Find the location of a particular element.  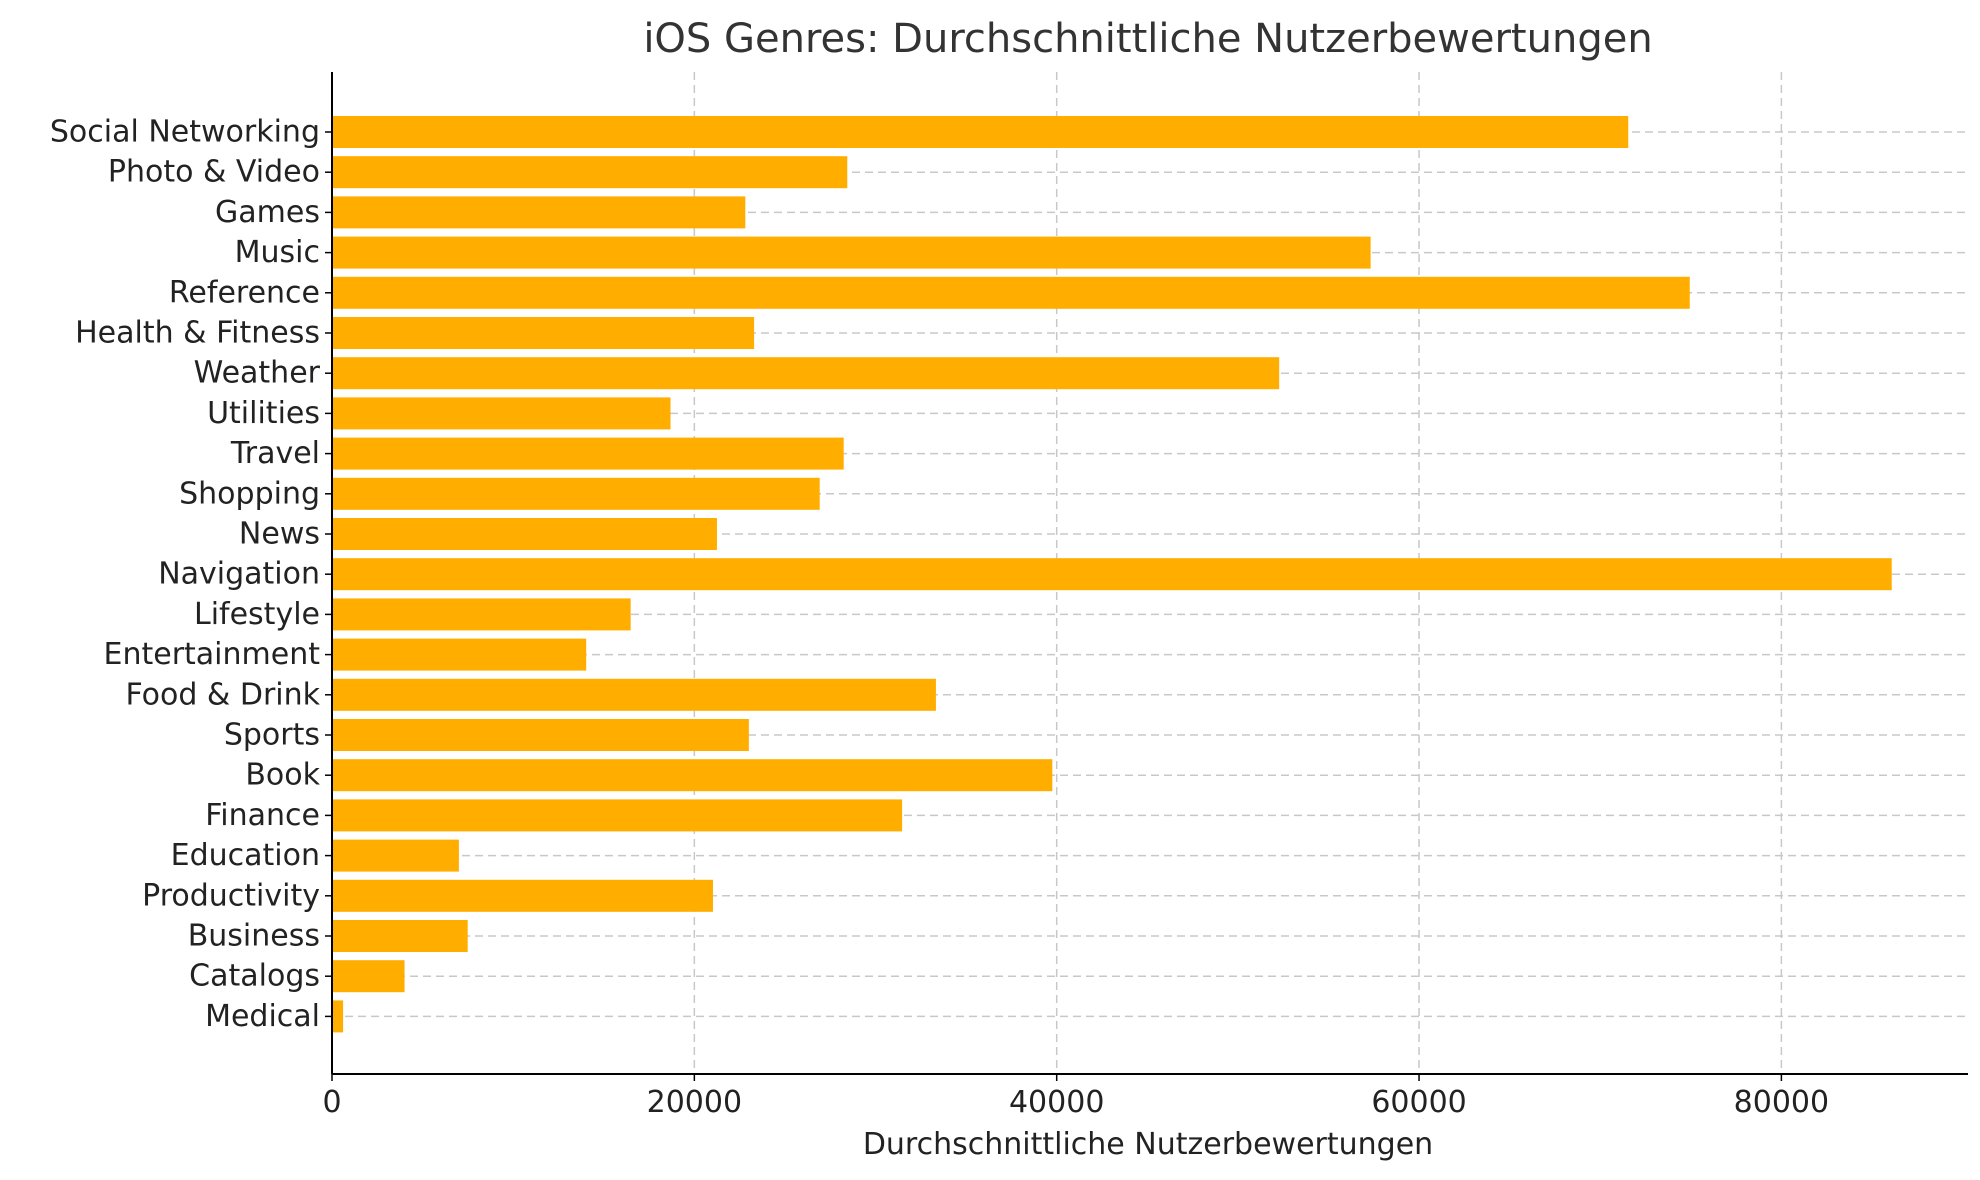

y-tick-label: News is located at coordinates (279, 534).